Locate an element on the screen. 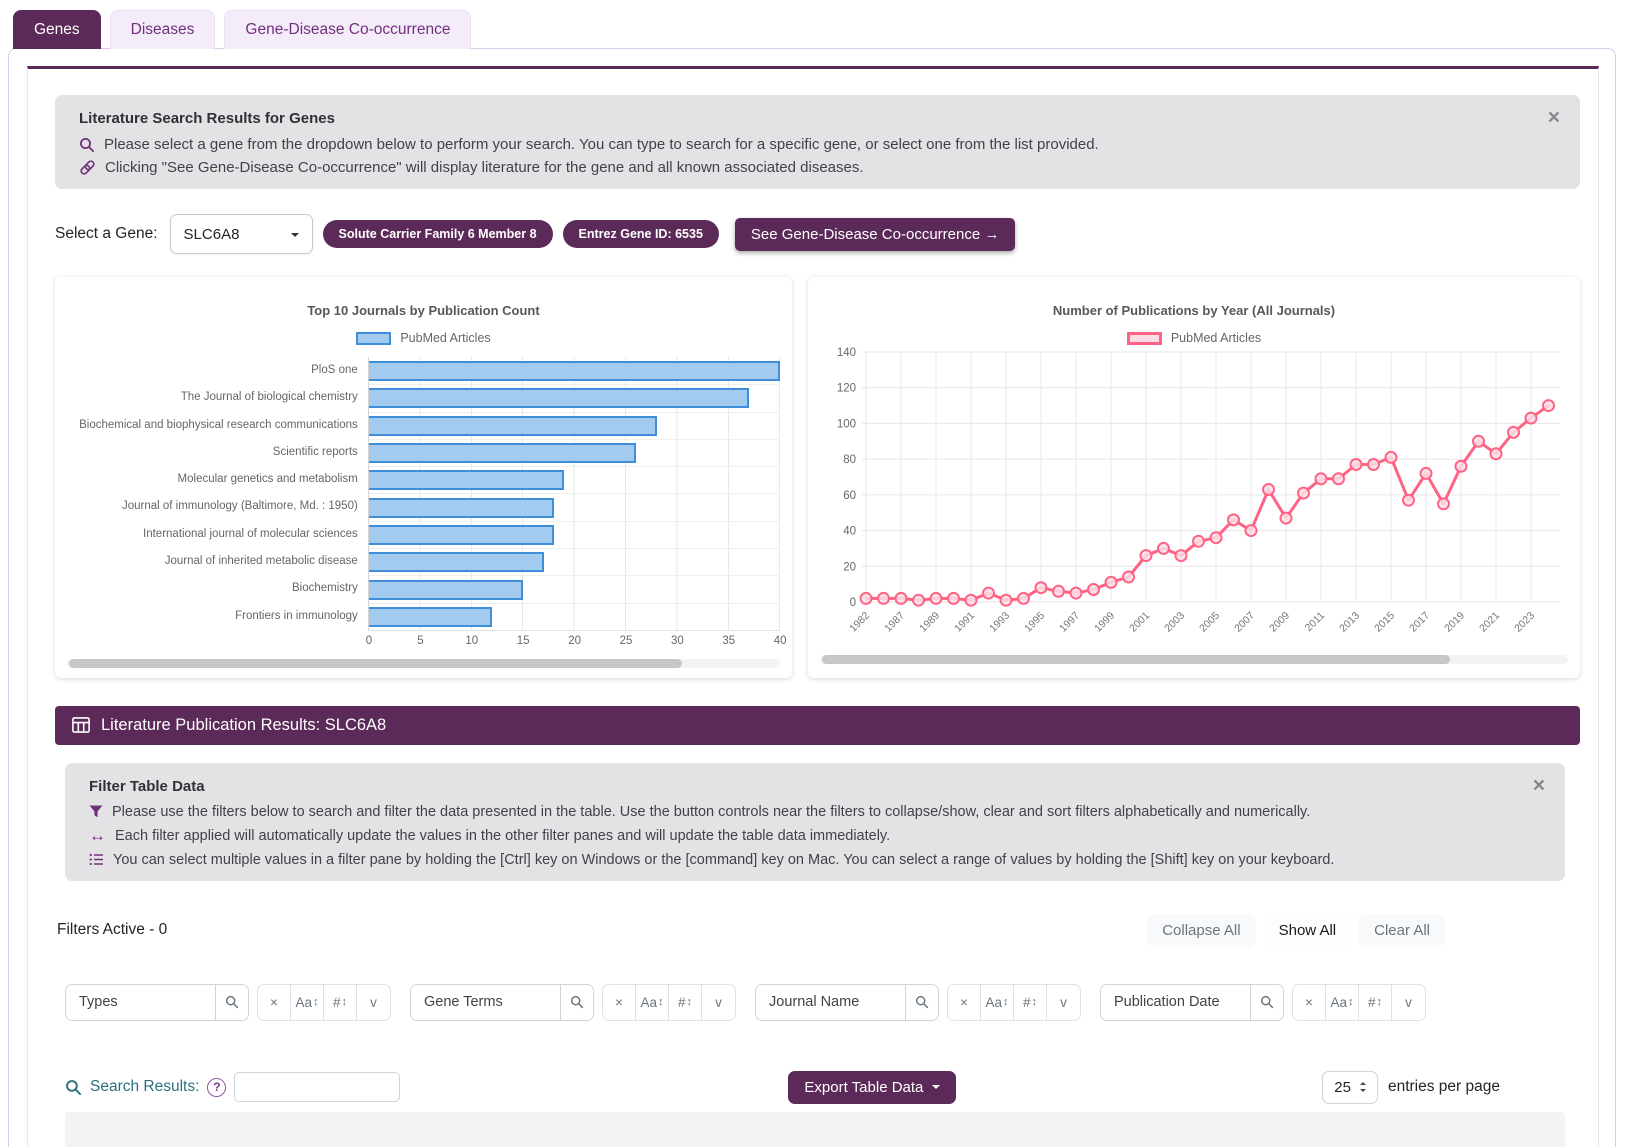  tab-genes: Genes is located at coordinates (57, 29).